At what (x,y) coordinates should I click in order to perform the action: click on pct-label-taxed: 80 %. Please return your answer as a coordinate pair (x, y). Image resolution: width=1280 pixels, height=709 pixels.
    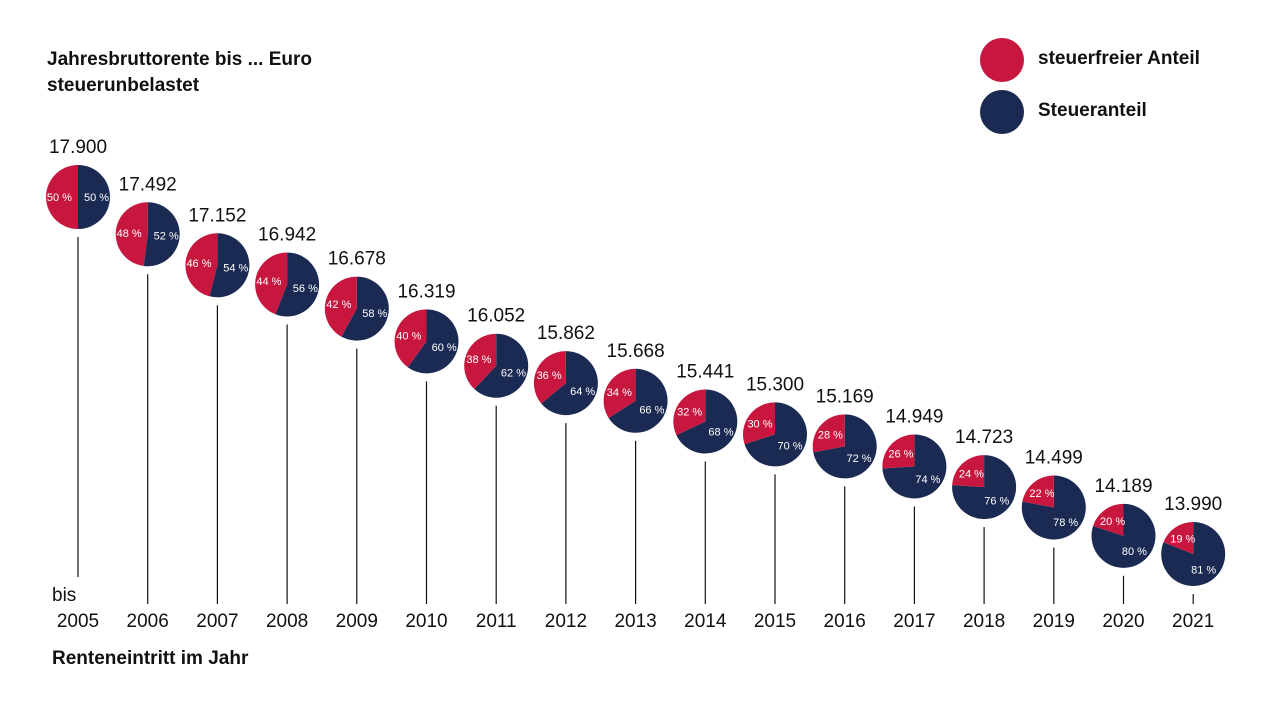
    Looking at the image, I should click on (1134, 552).